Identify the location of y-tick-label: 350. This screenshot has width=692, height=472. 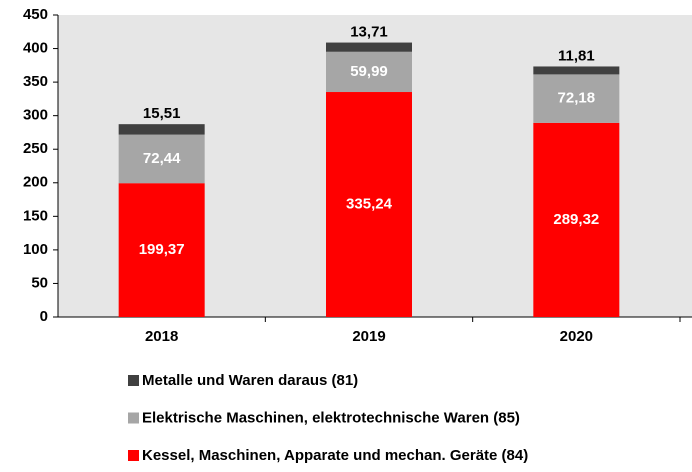
(35, 81).